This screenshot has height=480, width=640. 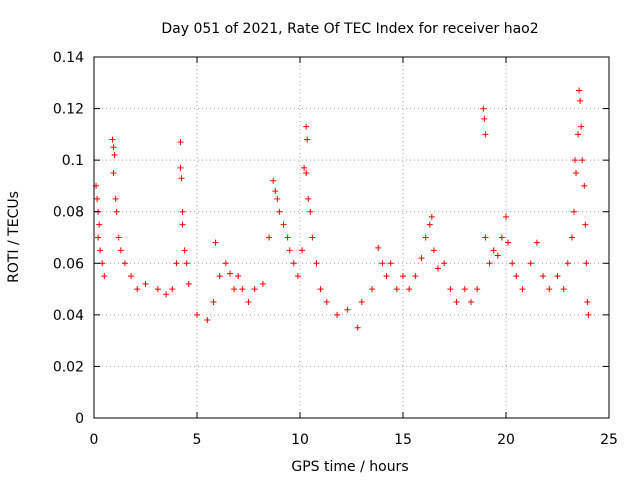 What do you see at coordinates (68, 58) in the screenshot?
I see `y-tick-label: 0.14` at bounding box center [68, 58].